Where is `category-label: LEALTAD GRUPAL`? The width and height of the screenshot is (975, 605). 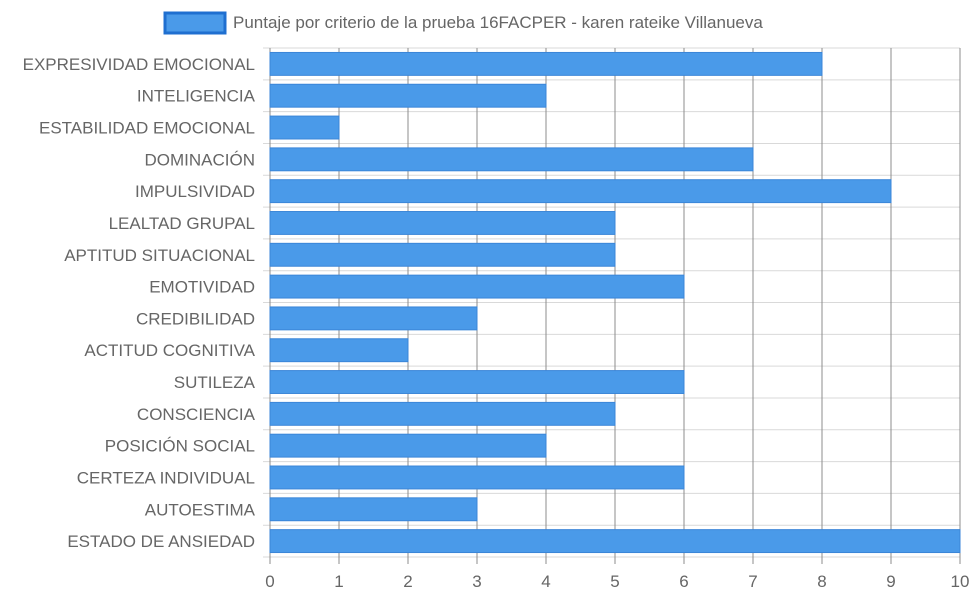 category-label: LEALTAD GRUPAL is located at coordinates (182, 223).